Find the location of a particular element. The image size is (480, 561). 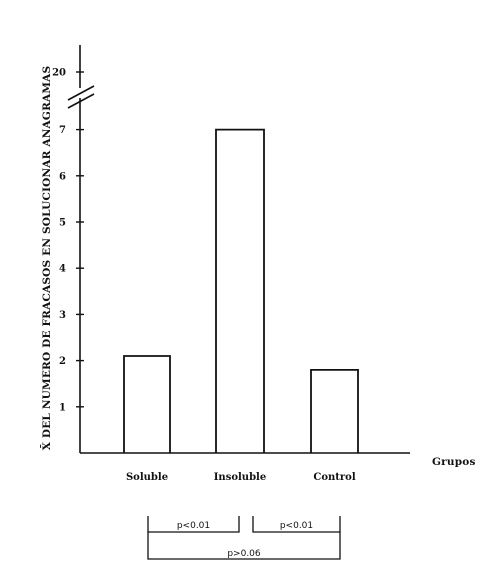

bar-soluble is located at coordinates (147, 404).